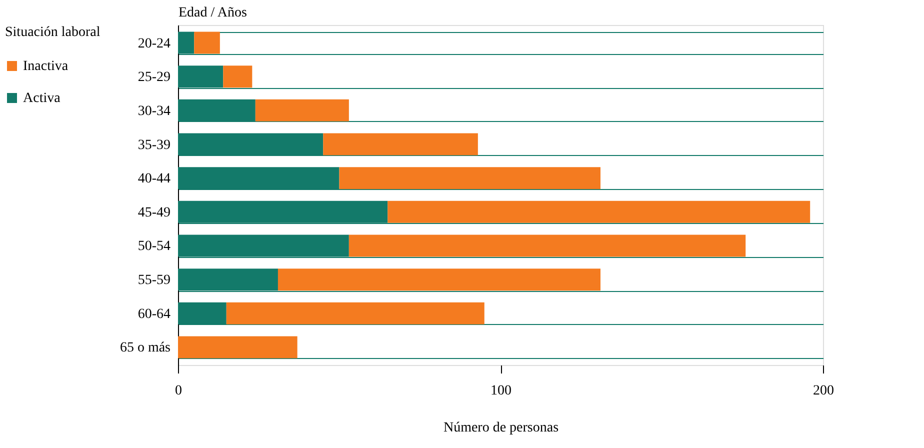 The height and width of the screenshot is (448, 924). What do you see at coordinates (154, 212) in the screenshot?
I see `y-tick-label: 45-49` at bounding box center [154, 212].